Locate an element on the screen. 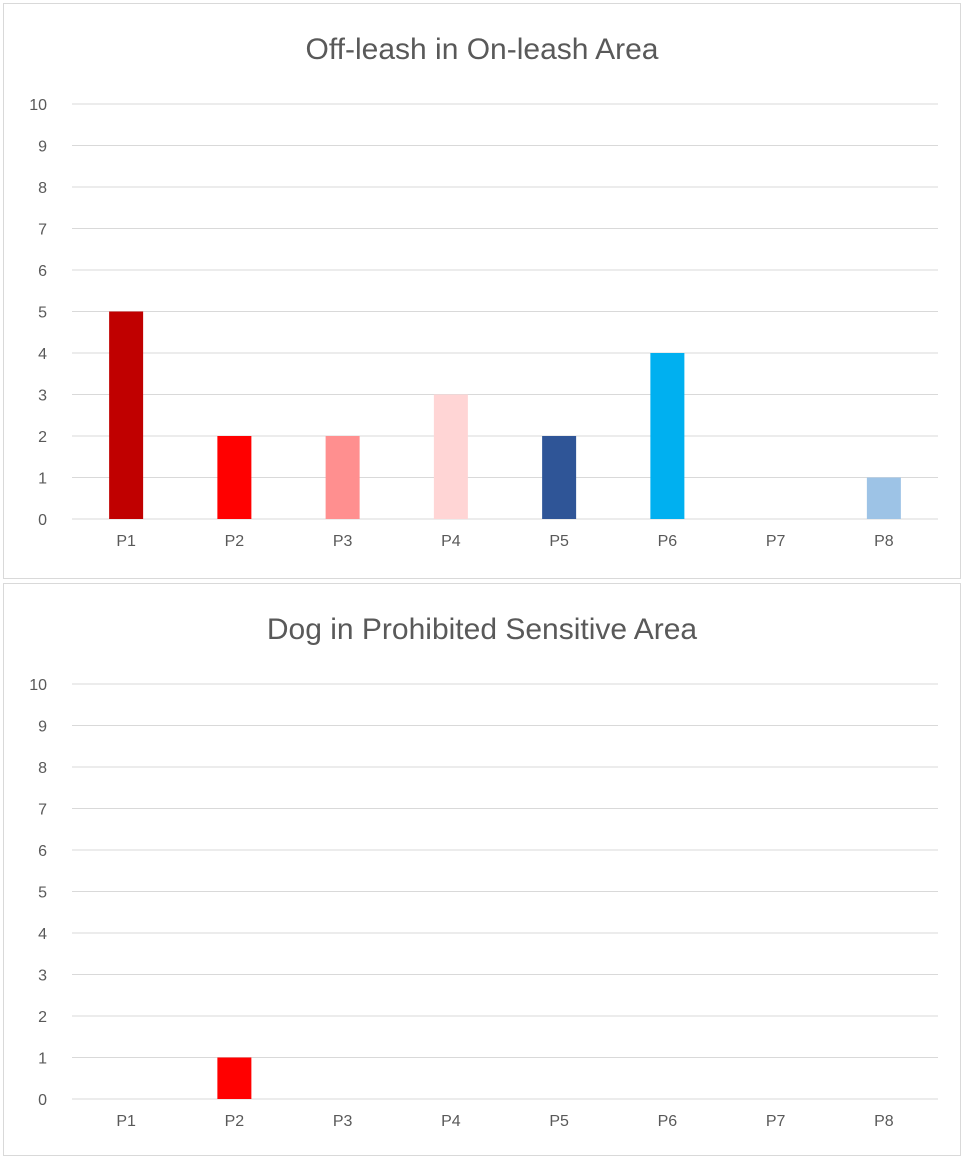  bar-p6 is located at coordinates (667, 436).